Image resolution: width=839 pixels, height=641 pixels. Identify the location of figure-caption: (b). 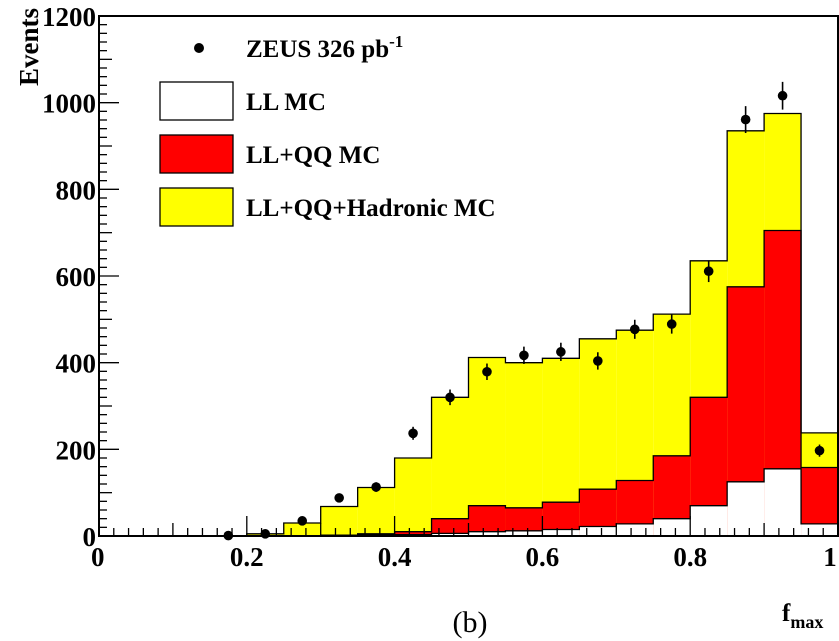
(470, 622).